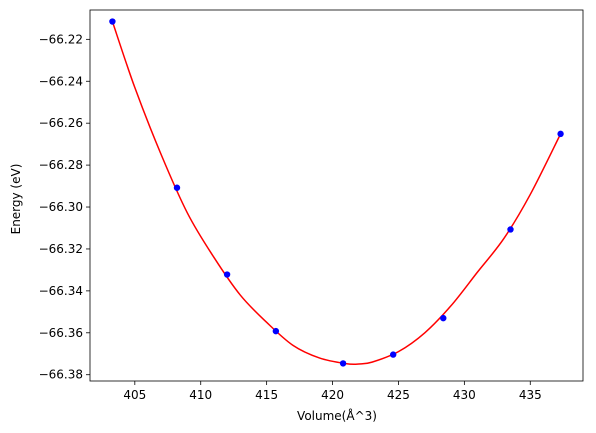 The height and width of the screenshot is (433, 596). Describe the element at coordinates (337, 415) in the screenshot. I see `x-axis-label: Volume(Å^3)` at that location.